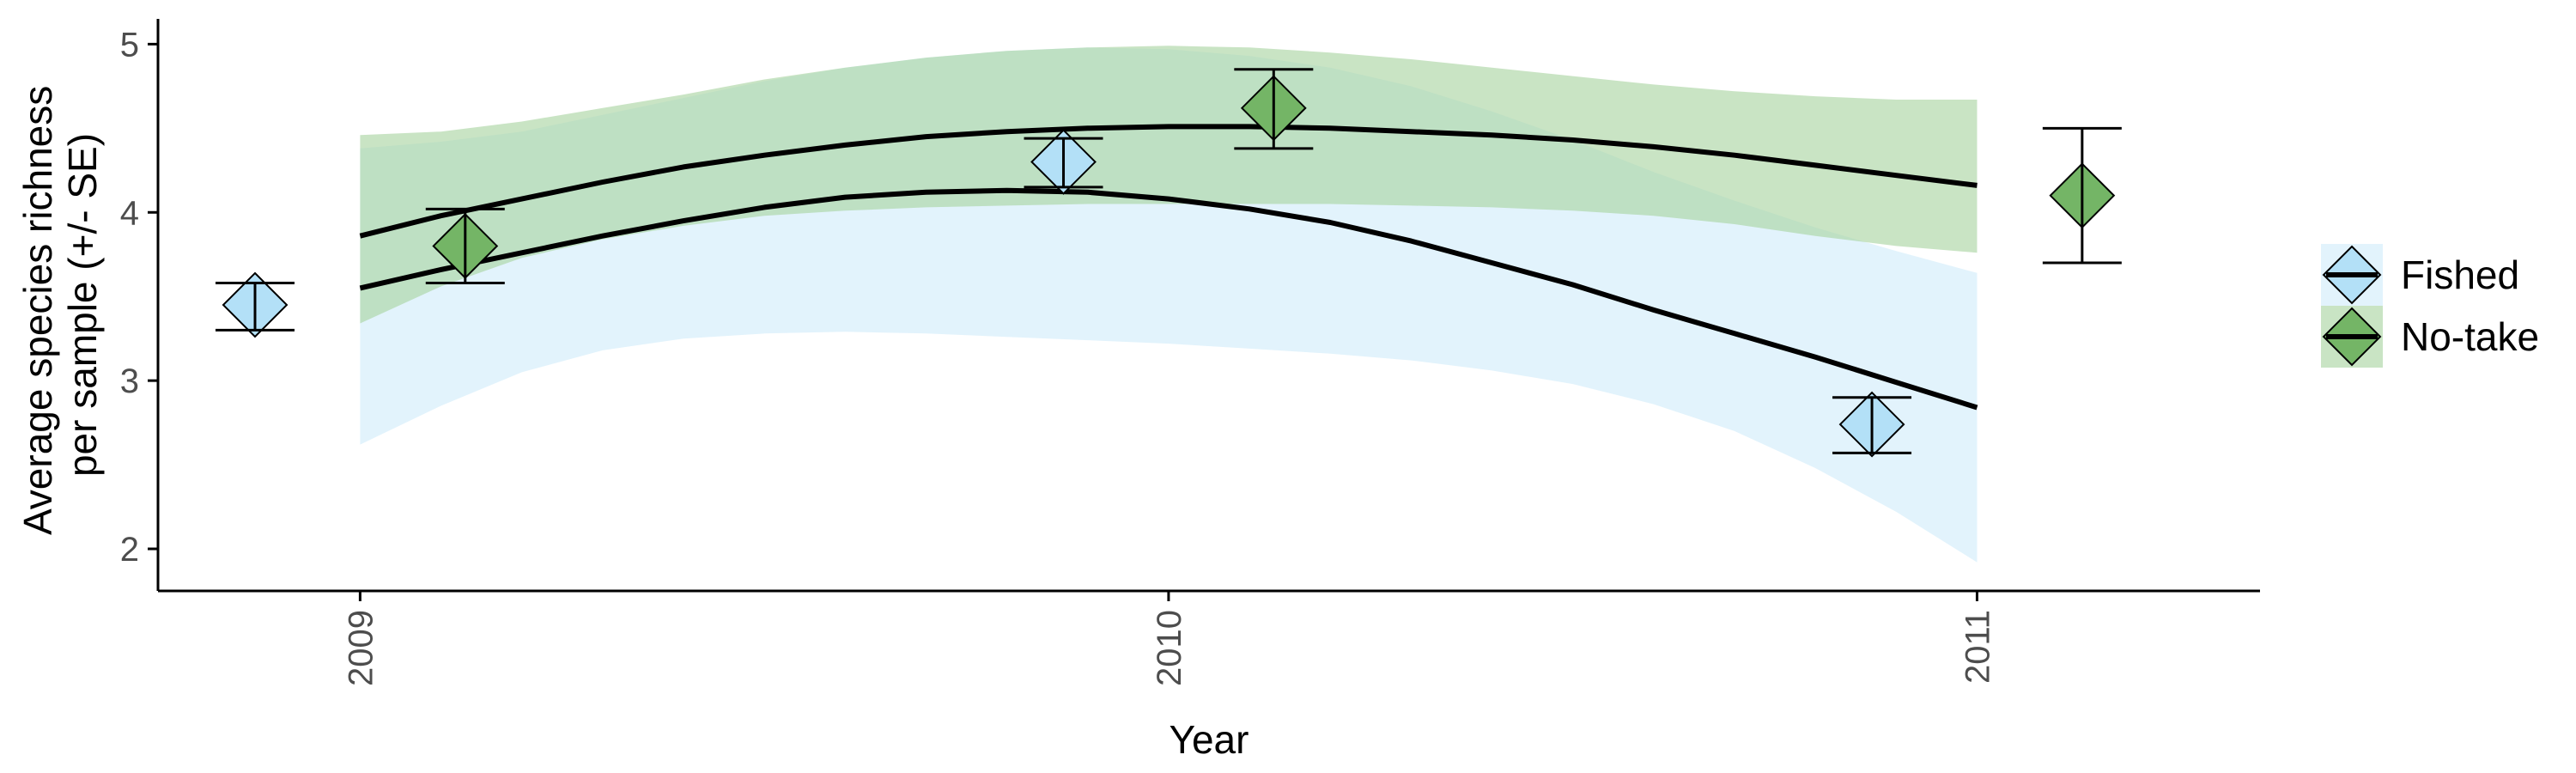 The width and height of the screenshot is (2576, 773). Describe the element at coordinates (129, 381) in the screenshot. I see `y-tick-label: 3` at that location.